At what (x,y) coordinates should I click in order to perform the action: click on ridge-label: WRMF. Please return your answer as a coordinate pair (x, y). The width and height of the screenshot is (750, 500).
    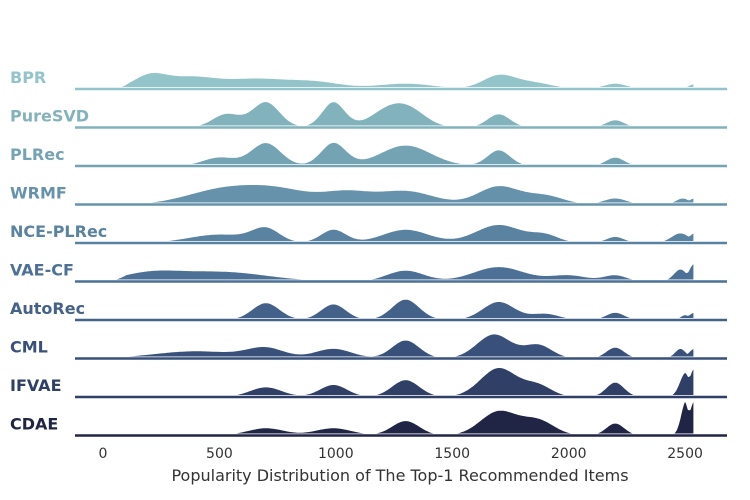
    Looking at the image, I should click on (38, 193).